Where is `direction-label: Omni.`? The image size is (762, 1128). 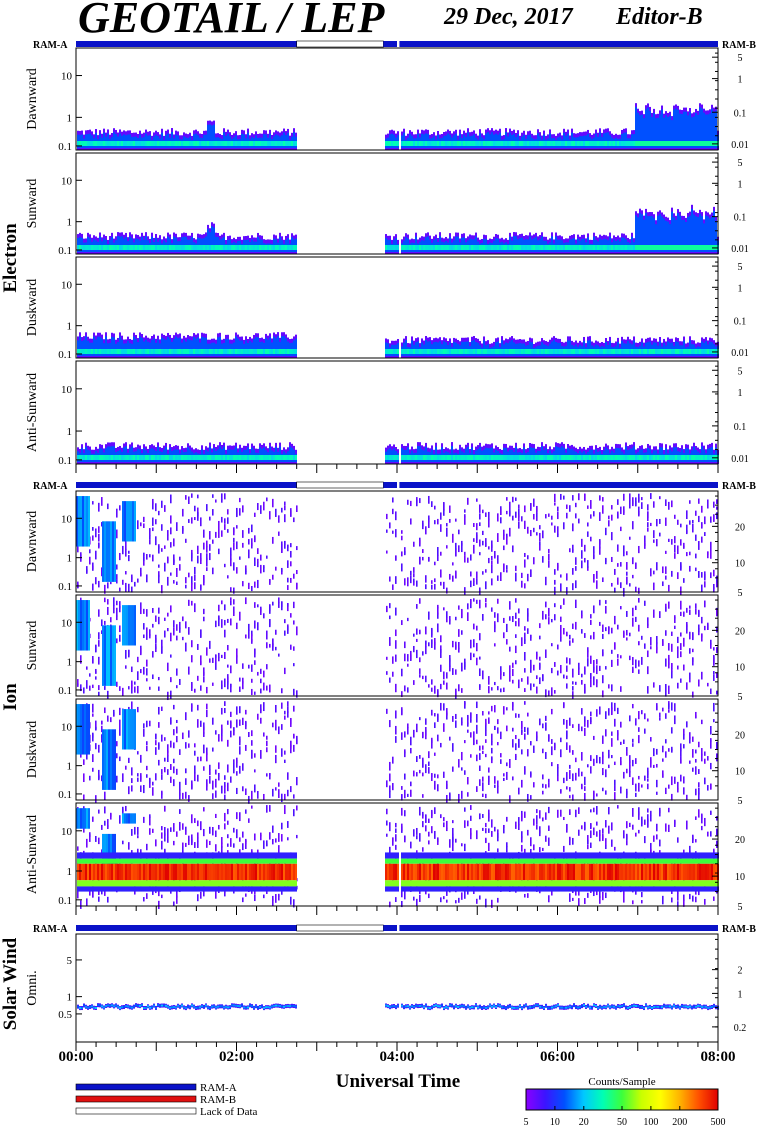
direction-label: Omni. is located at coordinates (32, 987).